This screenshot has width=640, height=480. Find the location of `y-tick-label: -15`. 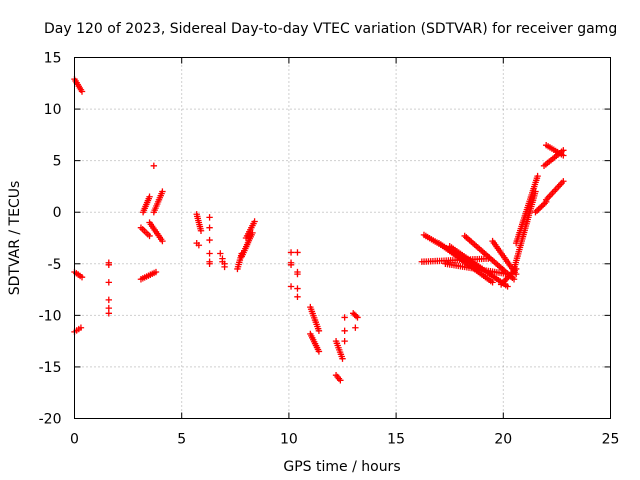

y-tick-label: -15 is located at coordinates (50, 368).